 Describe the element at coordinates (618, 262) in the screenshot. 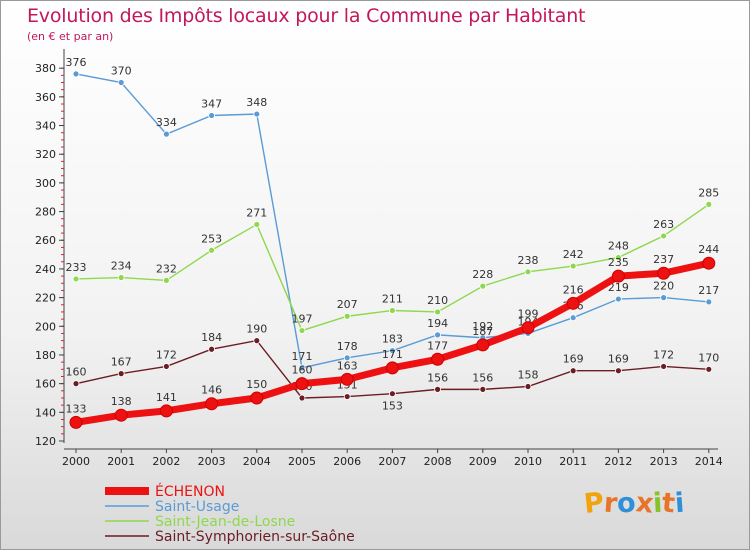

I see `data-label: 235` at that location.